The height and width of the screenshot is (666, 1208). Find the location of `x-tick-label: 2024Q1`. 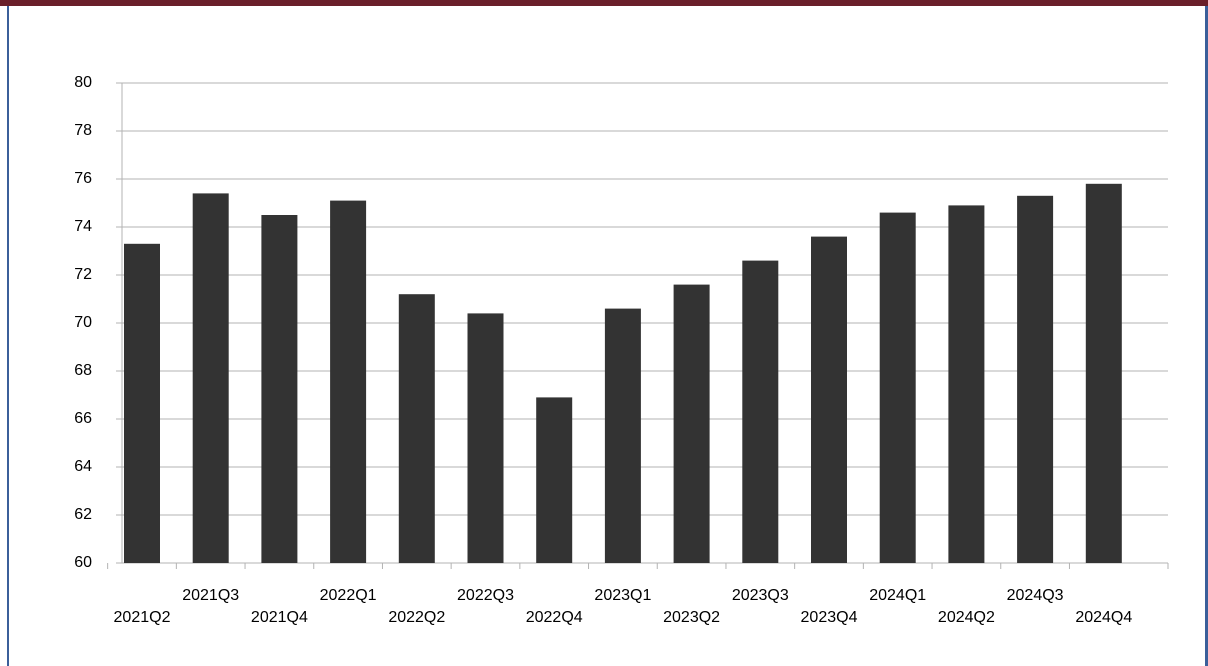

x-tick-label: 2024Q1 is located at coordinates (897, 595).